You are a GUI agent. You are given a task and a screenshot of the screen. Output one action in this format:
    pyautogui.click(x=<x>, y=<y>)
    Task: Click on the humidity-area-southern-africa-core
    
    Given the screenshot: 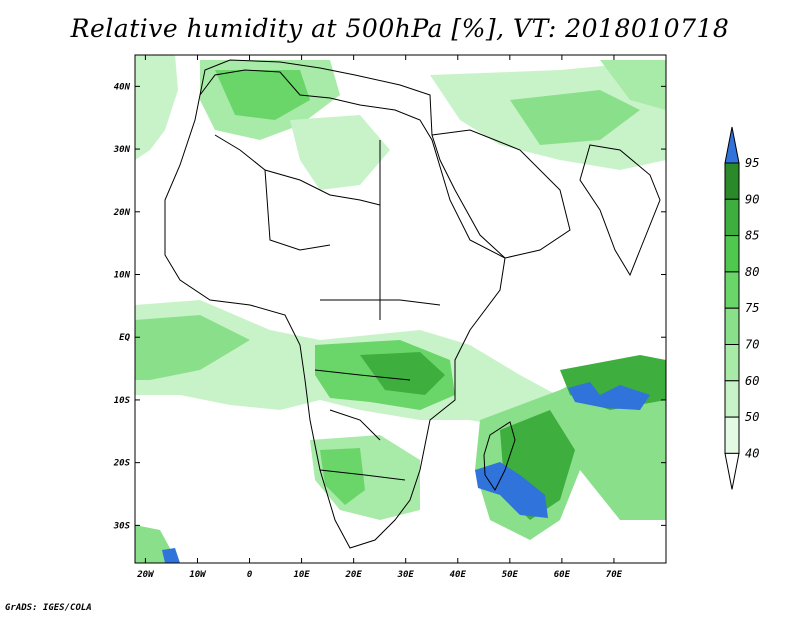 What is the action you would take?
    pyautogui.click(x=342, y=476)
    